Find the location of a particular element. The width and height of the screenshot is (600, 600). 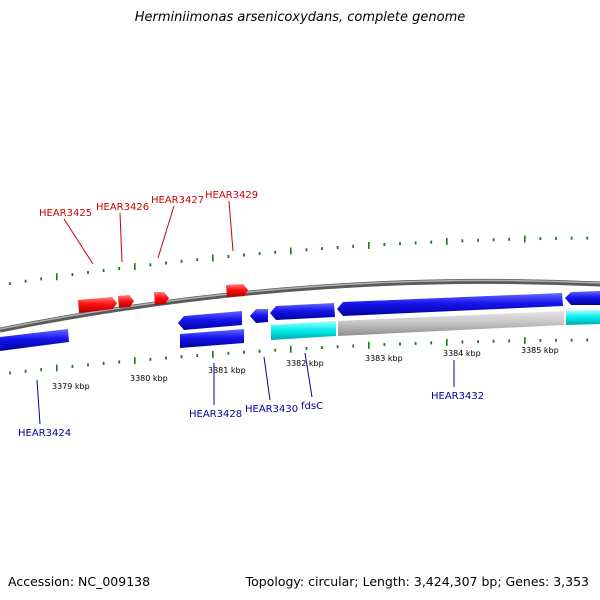

plus-gene-labels: HEAR3425 HEAR3426 HEAR3427 HEAR3429 is located at coordinates (148, 227).